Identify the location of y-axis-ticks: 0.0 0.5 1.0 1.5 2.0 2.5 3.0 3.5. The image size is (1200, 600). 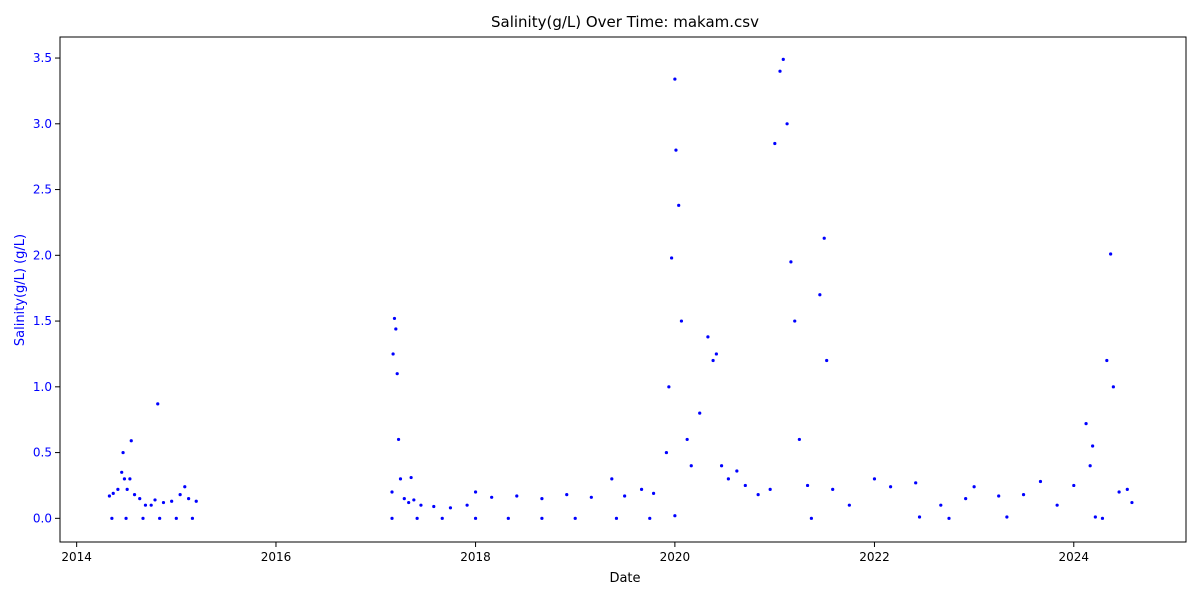
(46, 288).